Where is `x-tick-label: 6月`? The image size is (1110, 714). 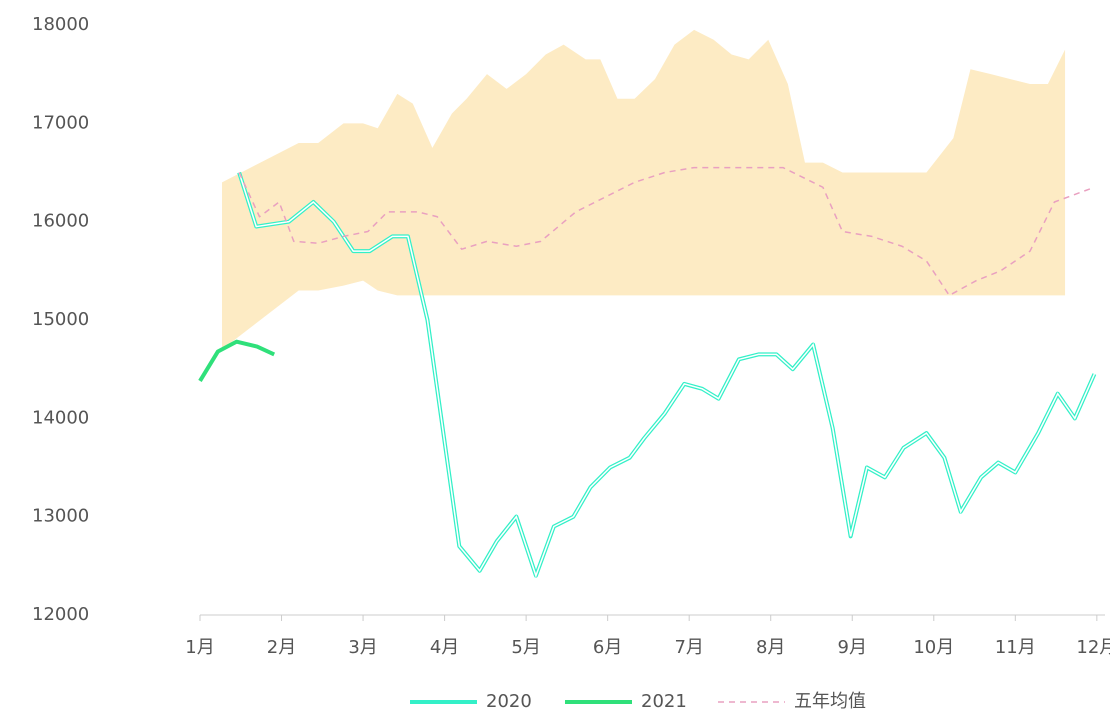
x-tick-label: 6月 is located at coordinates (607, 647).